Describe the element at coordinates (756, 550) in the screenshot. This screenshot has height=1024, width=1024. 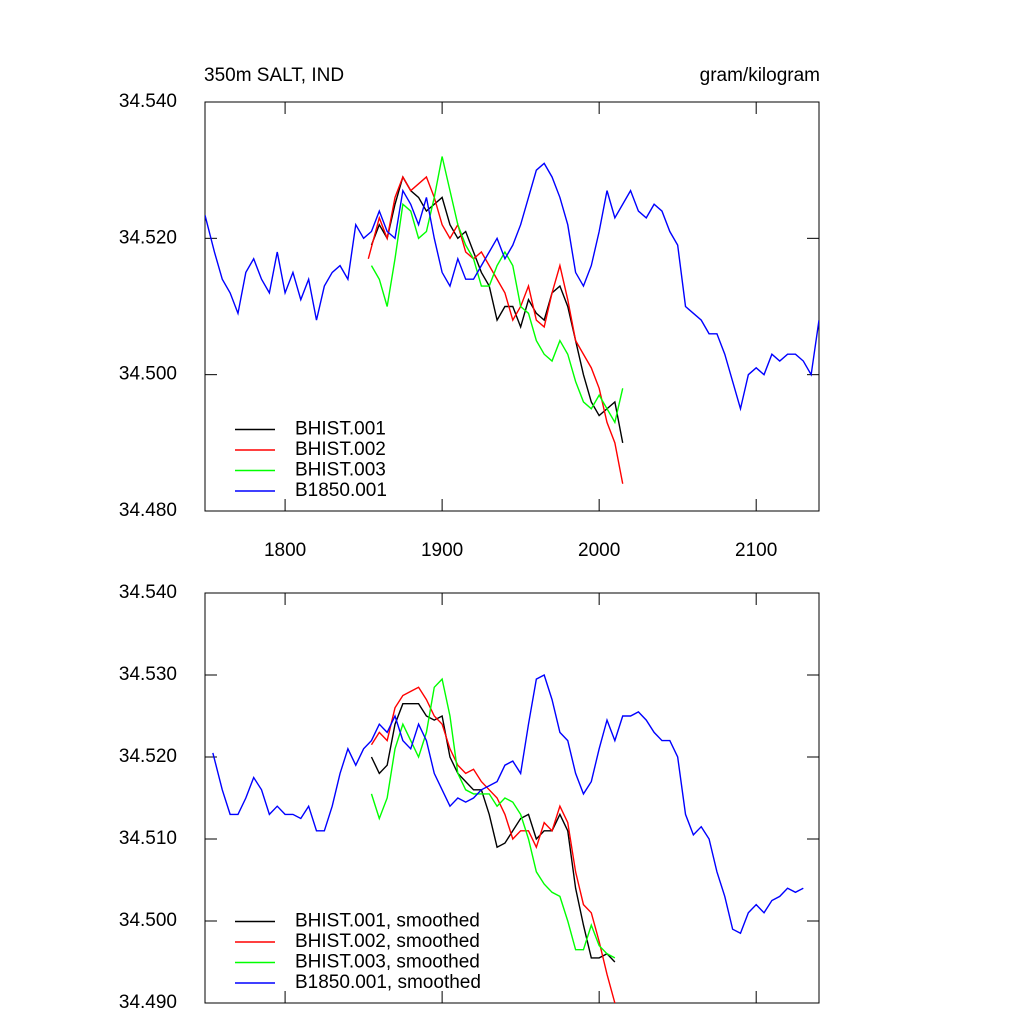
I see `x-tick-label: 2100` at that location.